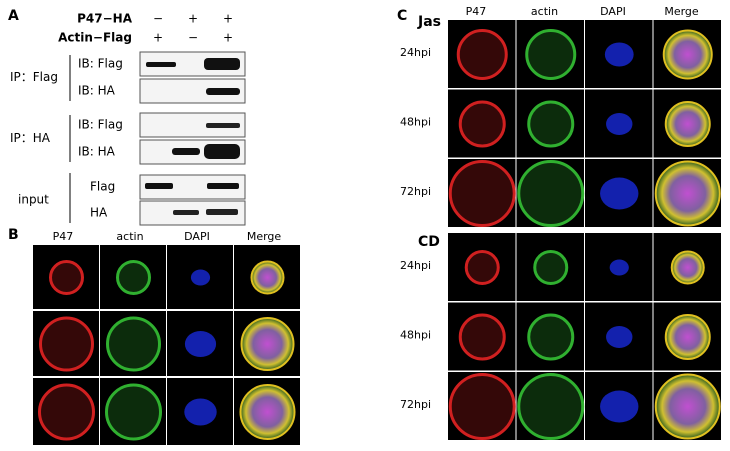 The height and width of the screenshot is (451, 730). Describe the element at coordinates (429, 242) in the screenshot. I see `group-name: CD` at that location.